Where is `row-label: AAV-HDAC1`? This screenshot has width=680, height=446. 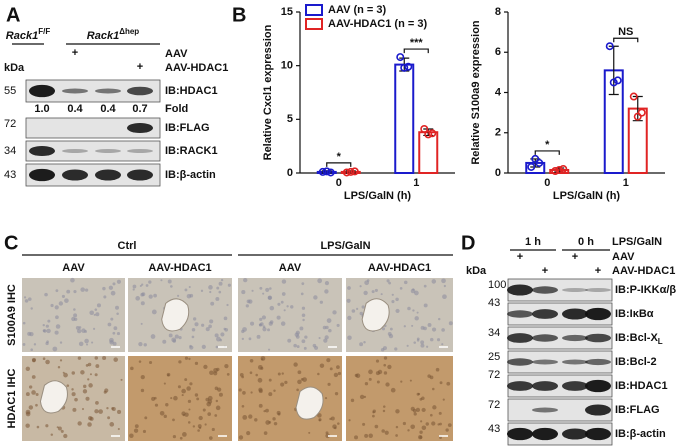 row-label: AAV-HDAC1 is located at coordinates (643, 271).